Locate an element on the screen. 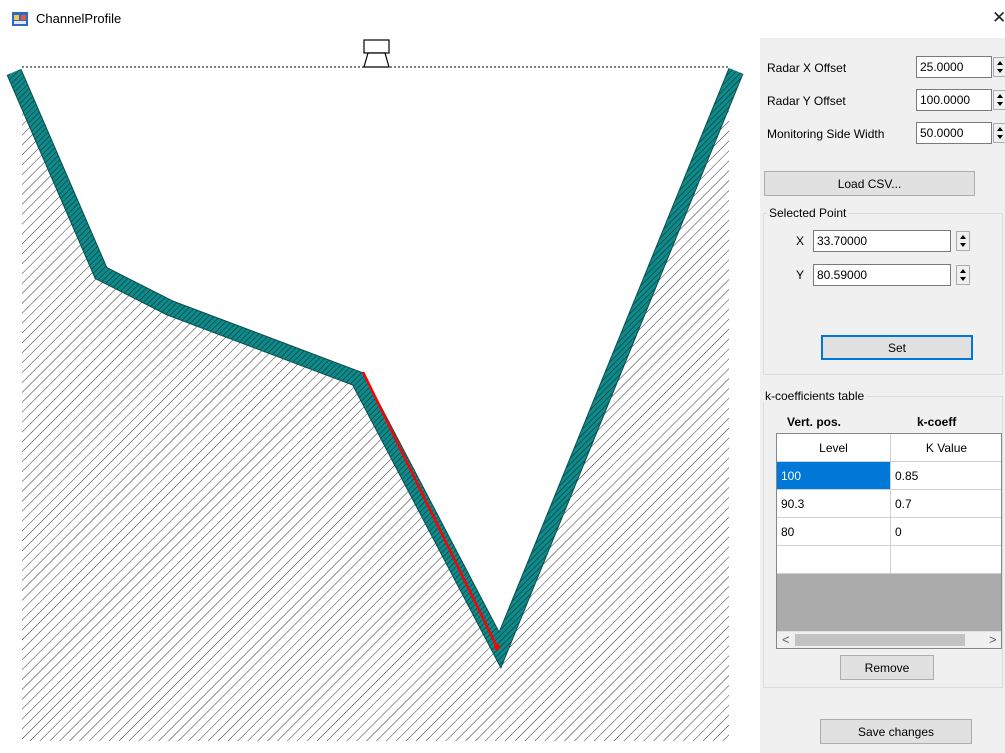 Image resolution: width=1005 pixels, height=753 pixels. scrollbar-thumb is located at coordinates (880, 640).